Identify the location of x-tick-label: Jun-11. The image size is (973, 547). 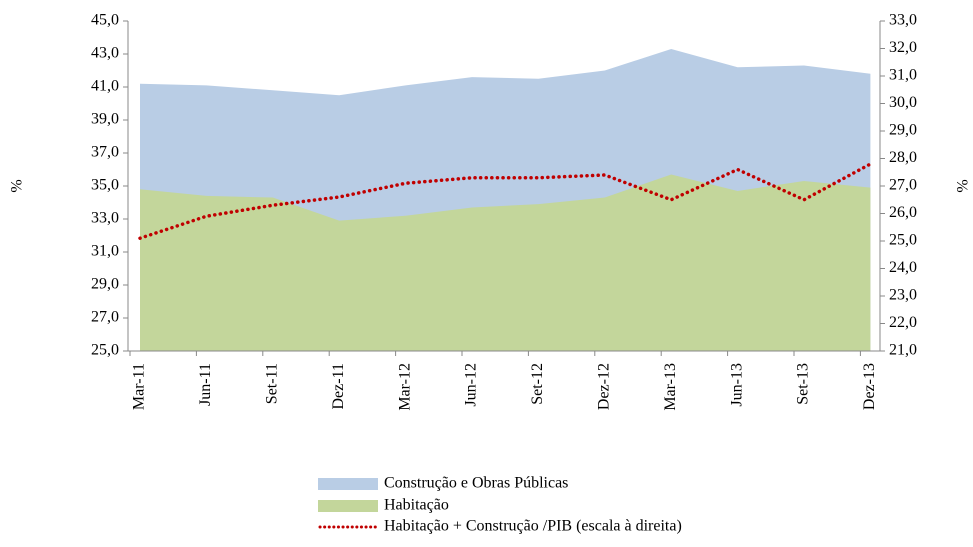
(205, 384).